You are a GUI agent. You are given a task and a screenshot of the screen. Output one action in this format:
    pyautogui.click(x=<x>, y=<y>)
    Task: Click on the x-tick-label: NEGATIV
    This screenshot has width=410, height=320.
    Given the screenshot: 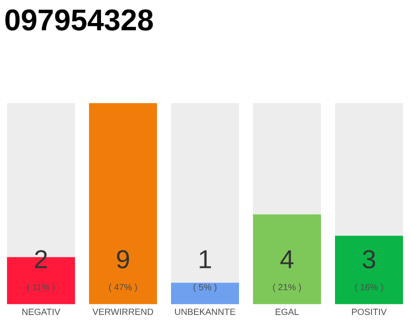 What is the action you would take?
    pyautogui.click(x=41, y=312)
    